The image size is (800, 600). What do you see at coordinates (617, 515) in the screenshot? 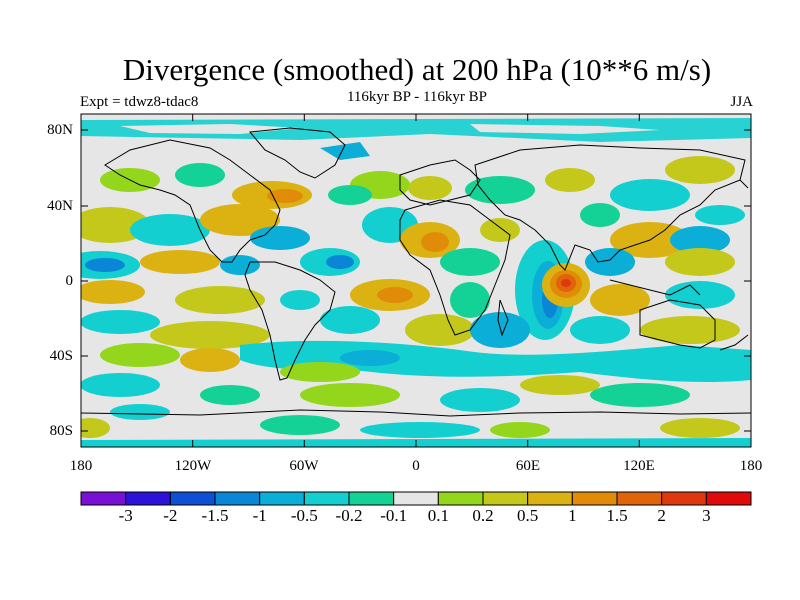
I see `colorbar-label: 1.5` at bounding box center [617, 515].